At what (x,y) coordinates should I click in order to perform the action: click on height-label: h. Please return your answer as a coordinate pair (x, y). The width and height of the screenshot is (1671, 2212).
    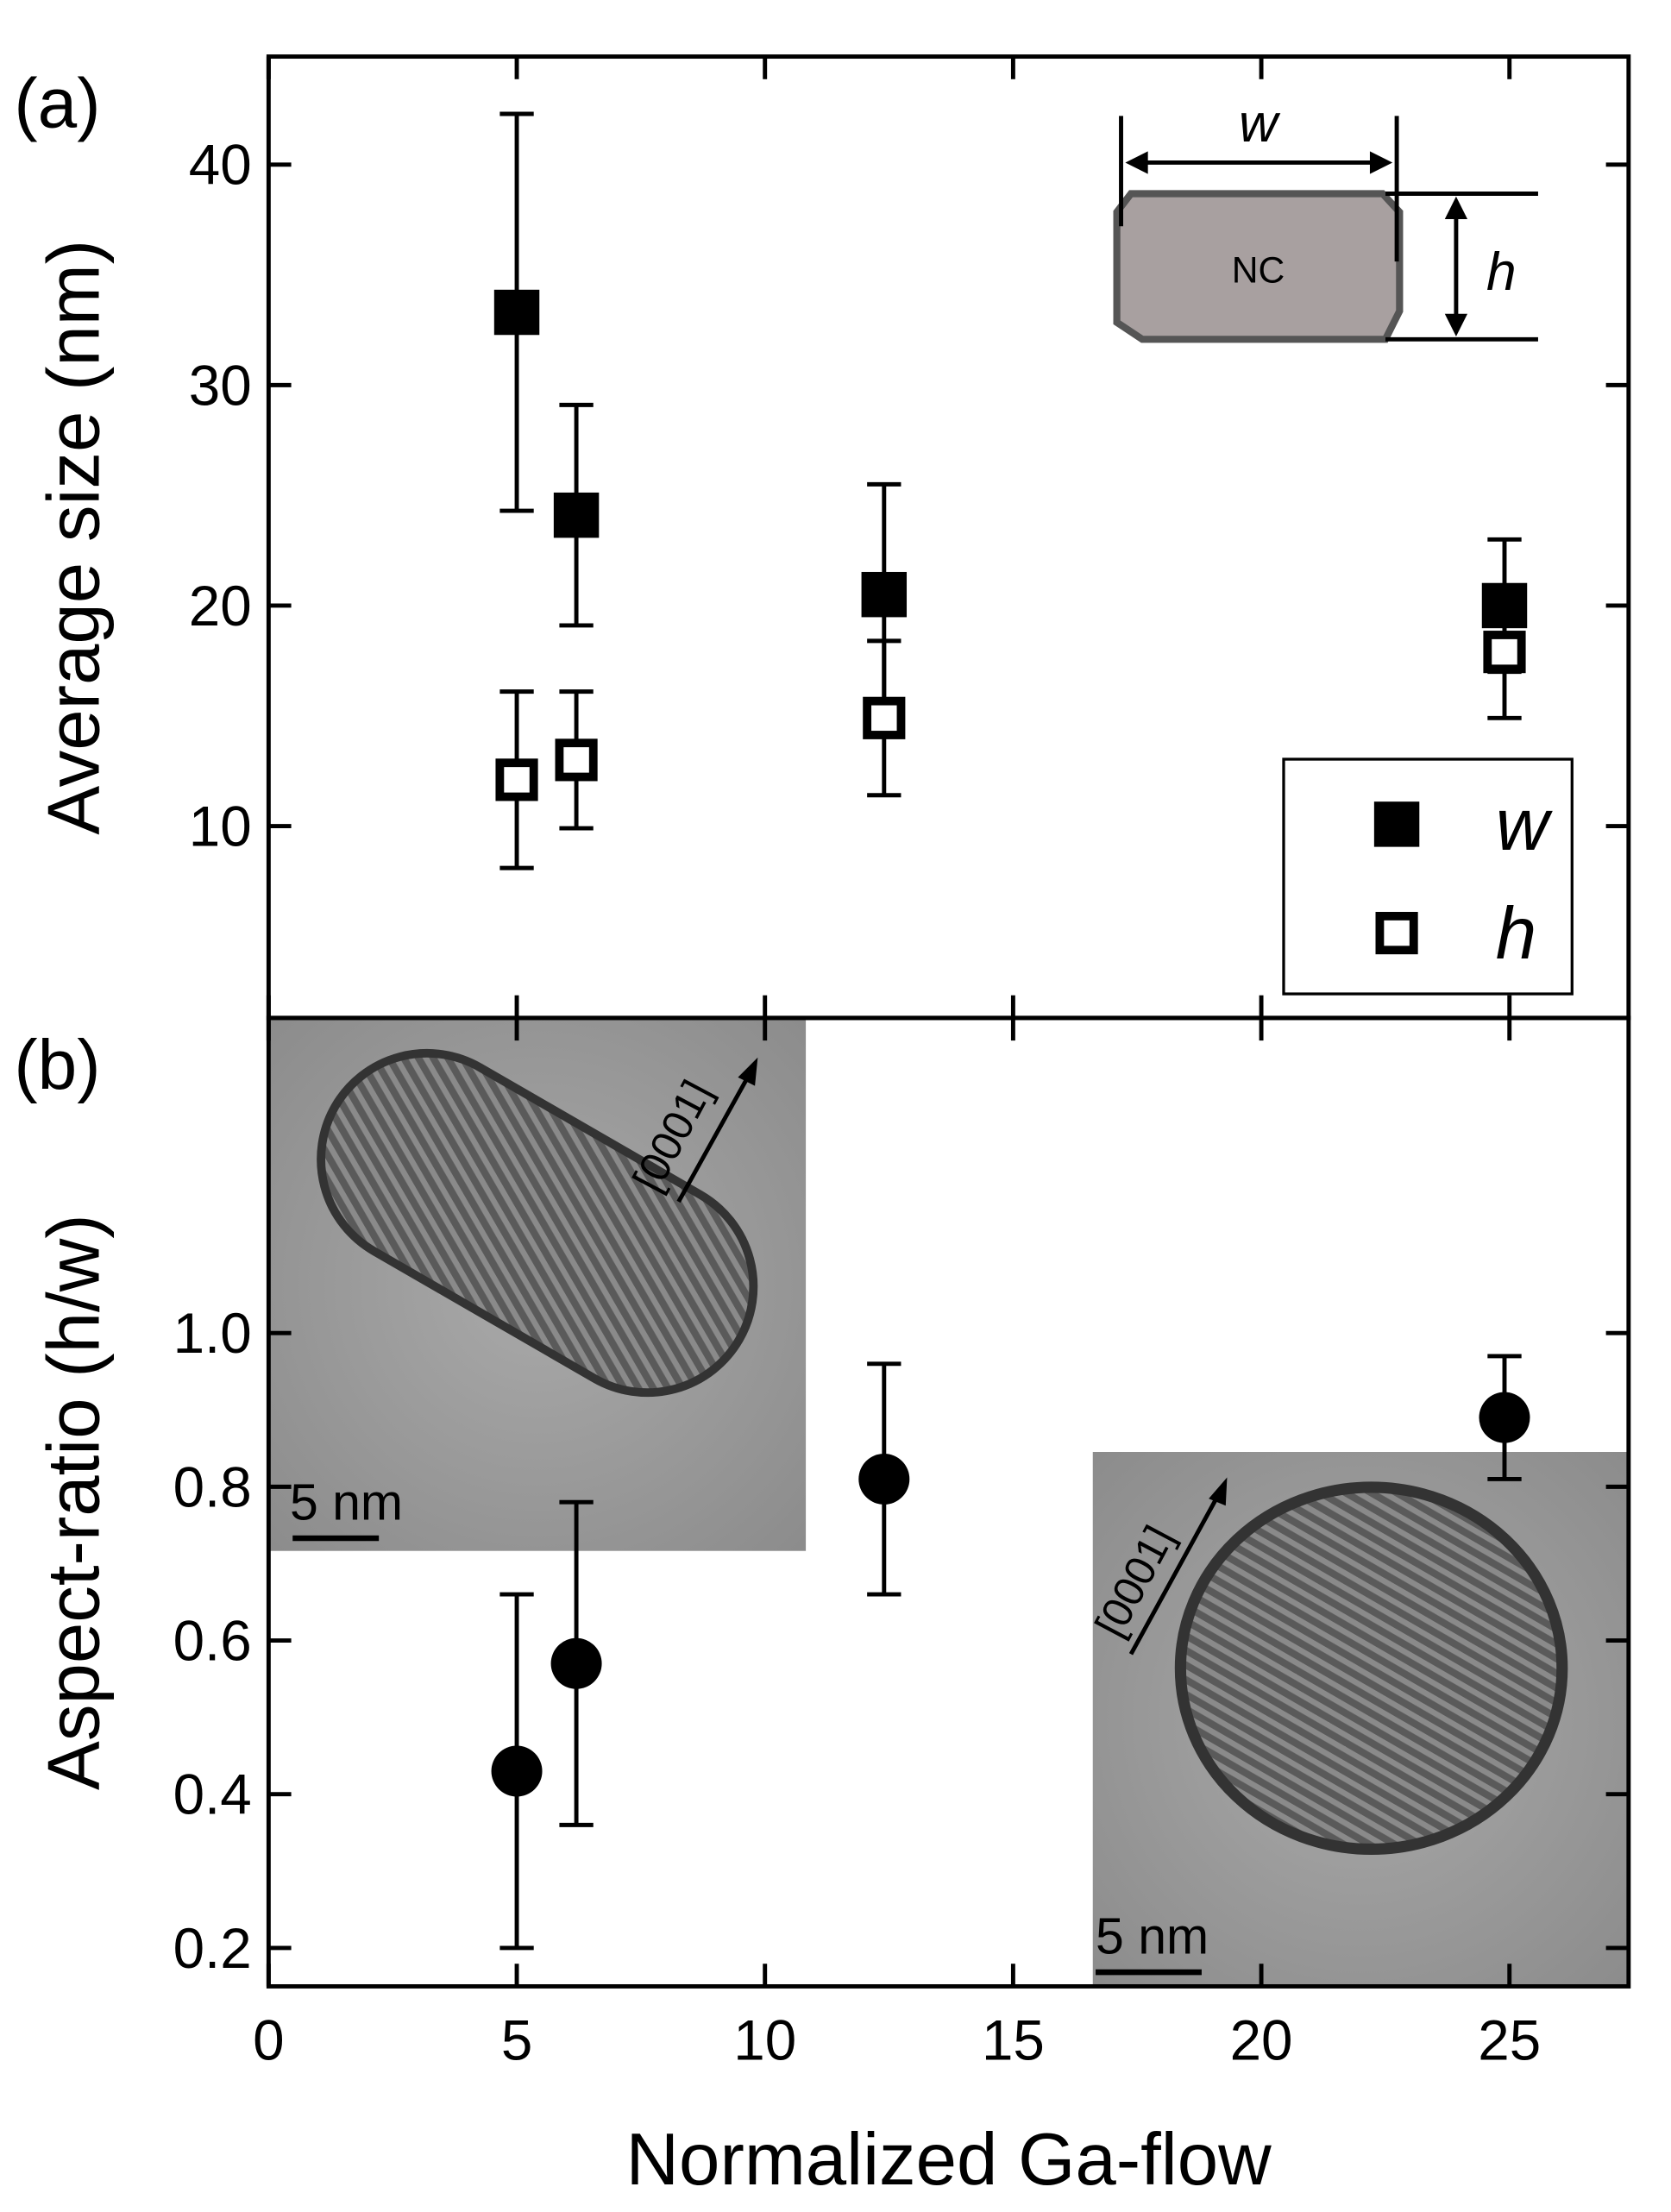
    Looking at the image, I should click on (1502, 272).